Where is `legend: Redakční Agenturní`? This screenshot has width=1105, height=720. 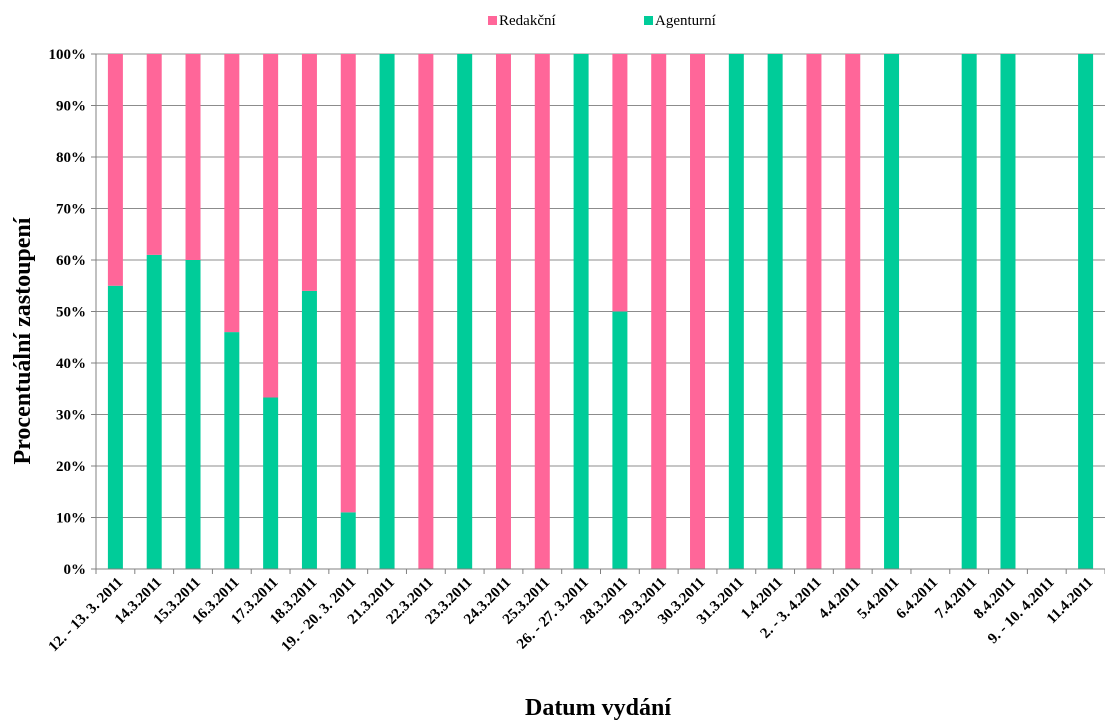 legend: Redakční Agenturní is located at coordinates (602, 21).